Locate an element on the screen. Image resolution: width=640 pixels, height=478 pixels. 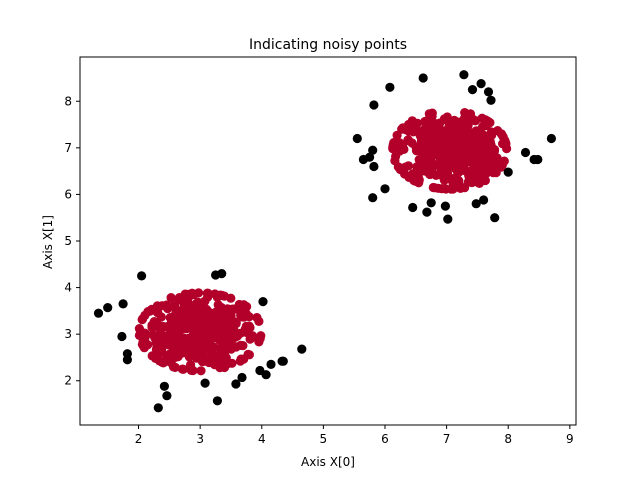
y-tick-label: 2 is located at coordinates (68, 381).